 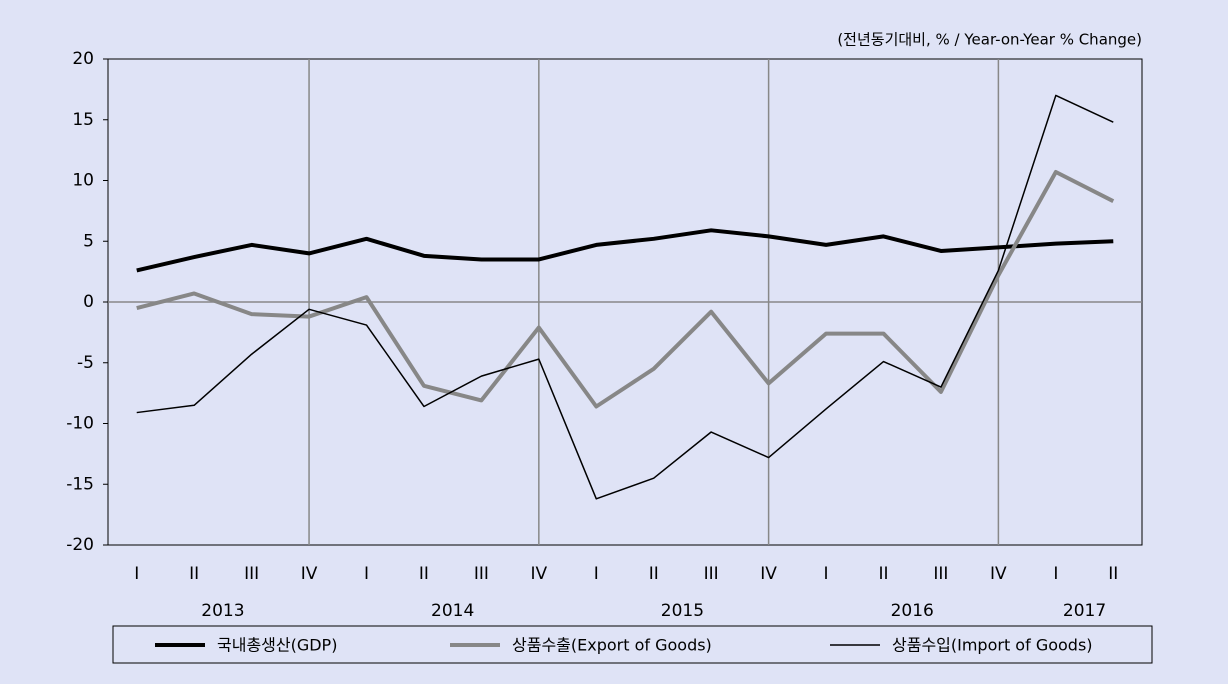 I want to click on y-tick-label: -20, so click(x=80, y=545).